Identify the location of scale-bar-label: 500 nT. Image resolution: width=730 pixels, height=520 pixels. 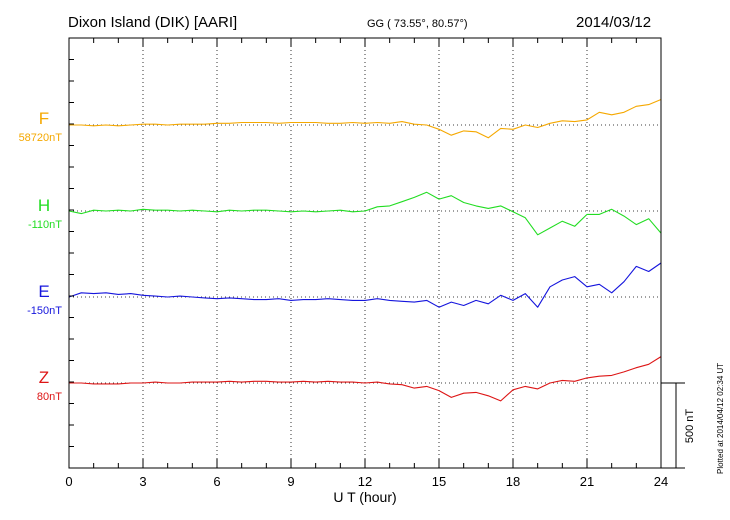
(690, 426).